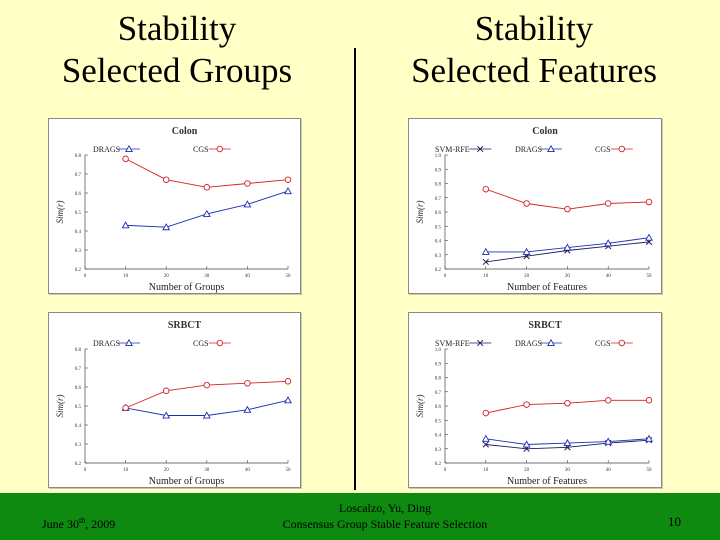  What do you see at coordinates (452, 343) in the screenshot?
I see `legend-label-svm-rfe: SVM-RFE` at bounding box center [452, 343].